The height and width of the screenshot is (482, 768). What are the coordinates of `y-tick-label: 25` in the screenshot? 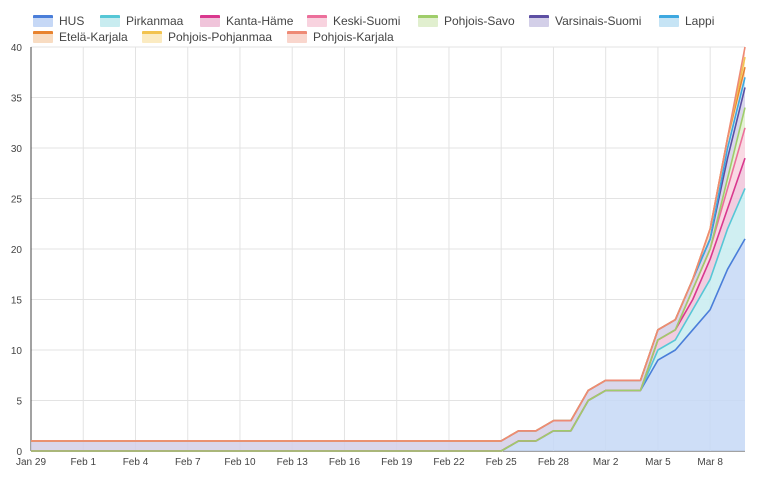 It's located at (17, 200).